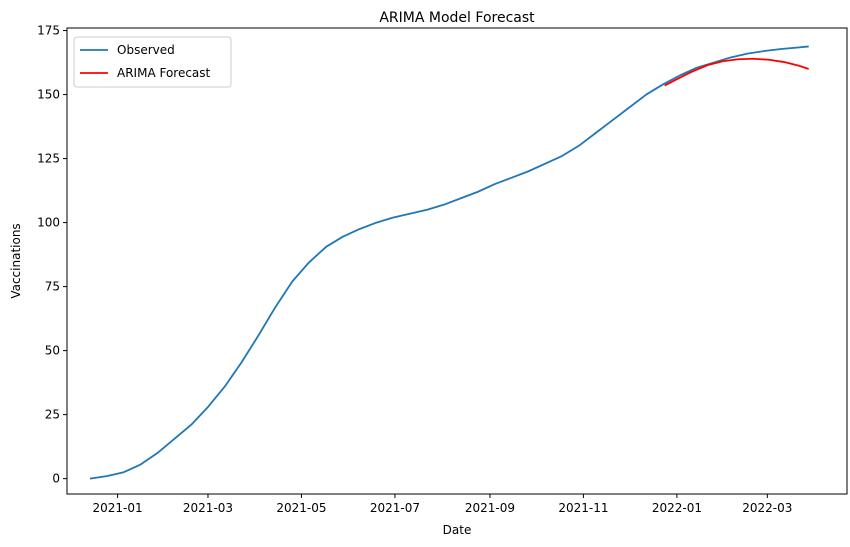  Describe the element at coordinates (52, 255) in the screenshot. I see `y-axis: 0 25 50 75 100 125 150 175` at that location.